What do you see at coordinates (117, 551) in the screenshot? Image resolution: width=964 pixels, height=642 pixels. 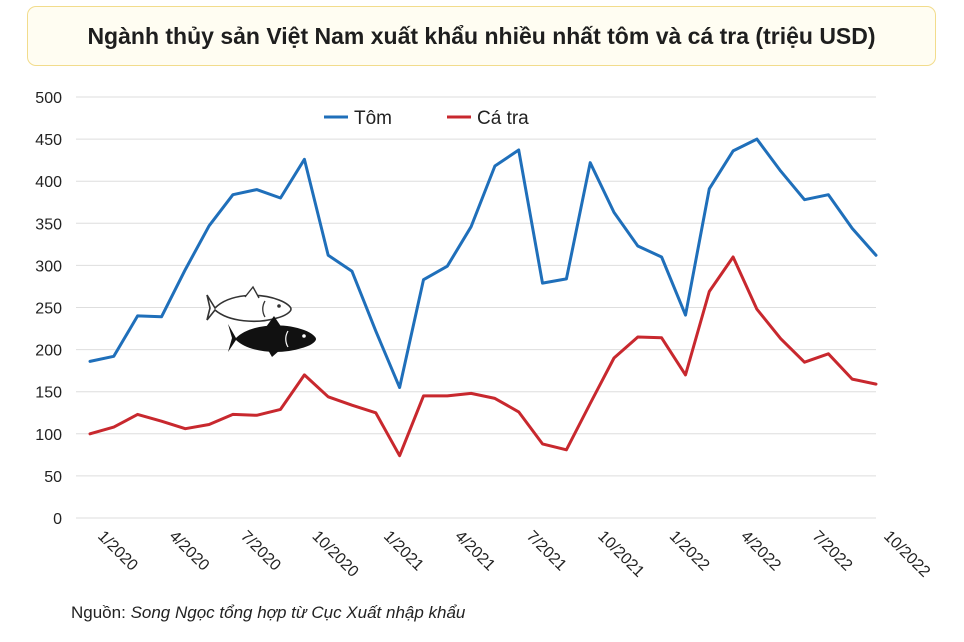 I see `x-tick-label: 1/2020` at bounding box center [117, 551].